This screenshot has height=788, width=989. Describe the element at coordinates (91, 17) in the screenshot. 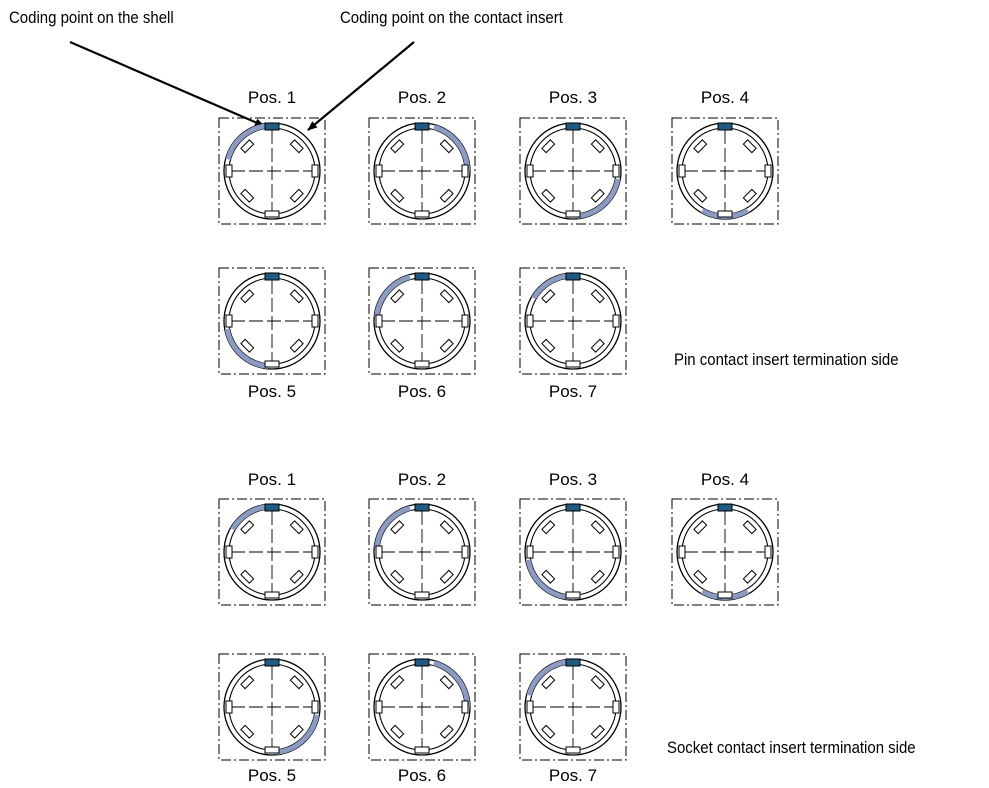

I see `shell-coding-annotation: Coding point on the shell` at that location.